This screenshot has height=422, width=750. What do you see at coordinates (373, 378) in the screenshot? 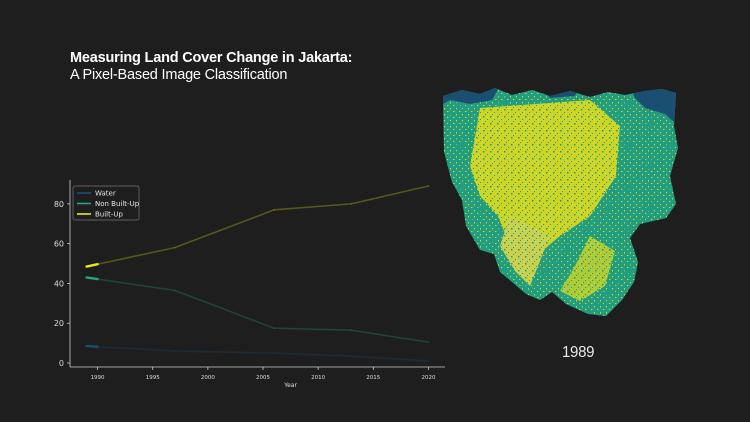
I see `x-tick-label: 2015` at bounding box center [373, 378].